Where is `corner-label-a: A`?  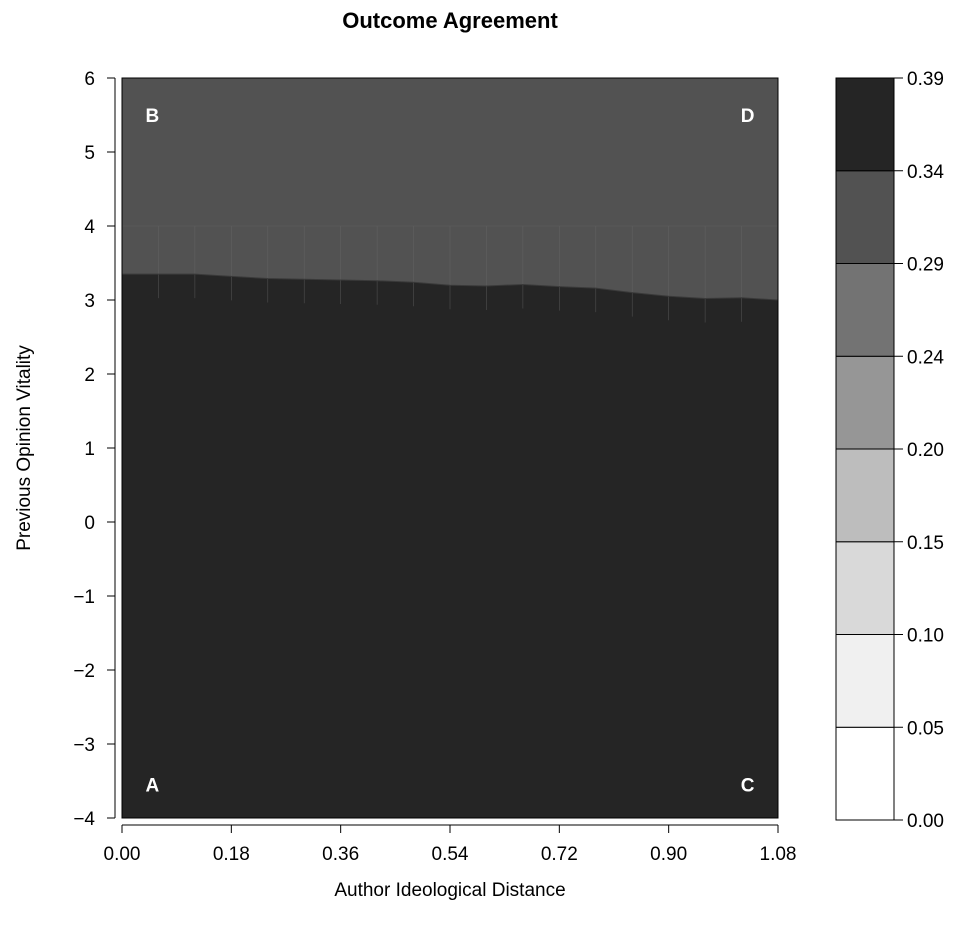
corner-label-a: A is located at coordinates (153, 786).